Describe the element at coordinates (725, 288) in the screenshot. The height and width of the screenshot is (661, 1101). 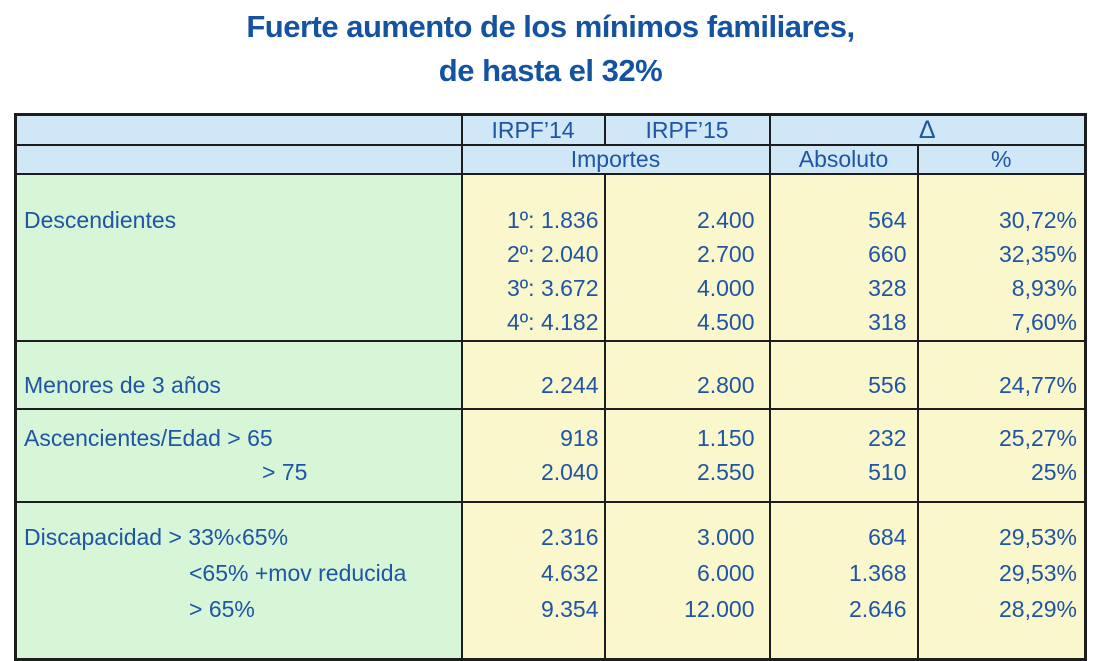
I see `value-line: 4.000` at that location.